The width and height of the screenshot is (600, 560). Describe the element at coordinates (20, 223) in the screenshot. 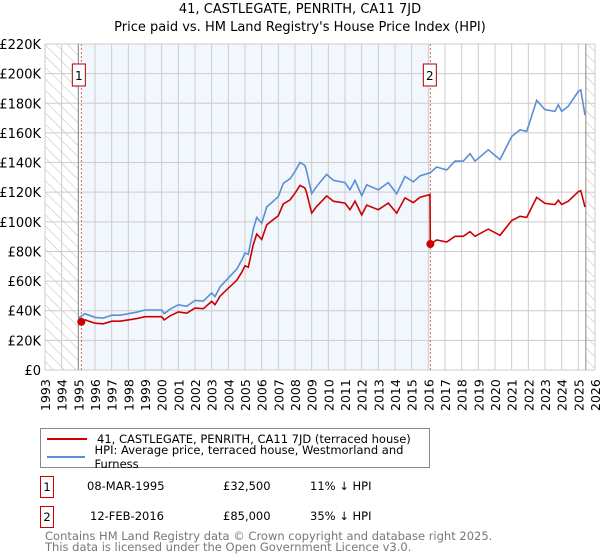

I see `y-tick-label: £100K` at that location.